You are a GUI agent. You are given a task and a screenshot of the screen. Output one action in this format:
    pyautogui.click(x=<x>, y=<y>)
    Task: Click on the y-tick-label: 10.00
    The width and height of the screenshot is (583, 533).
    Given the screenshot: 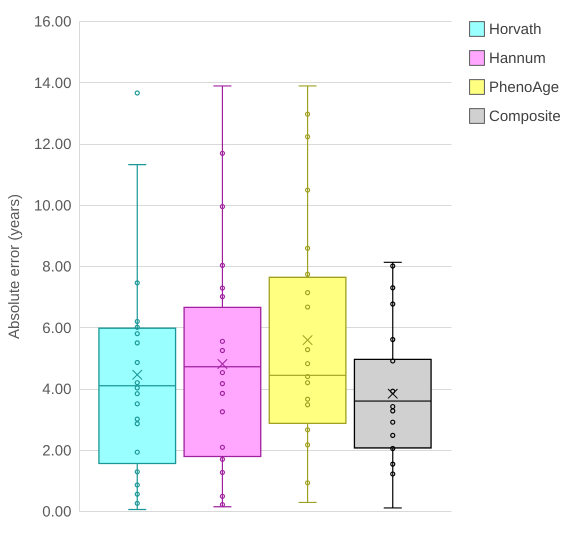 What is the action you would take?
    pyautogui.click(x=53, y=205)
    